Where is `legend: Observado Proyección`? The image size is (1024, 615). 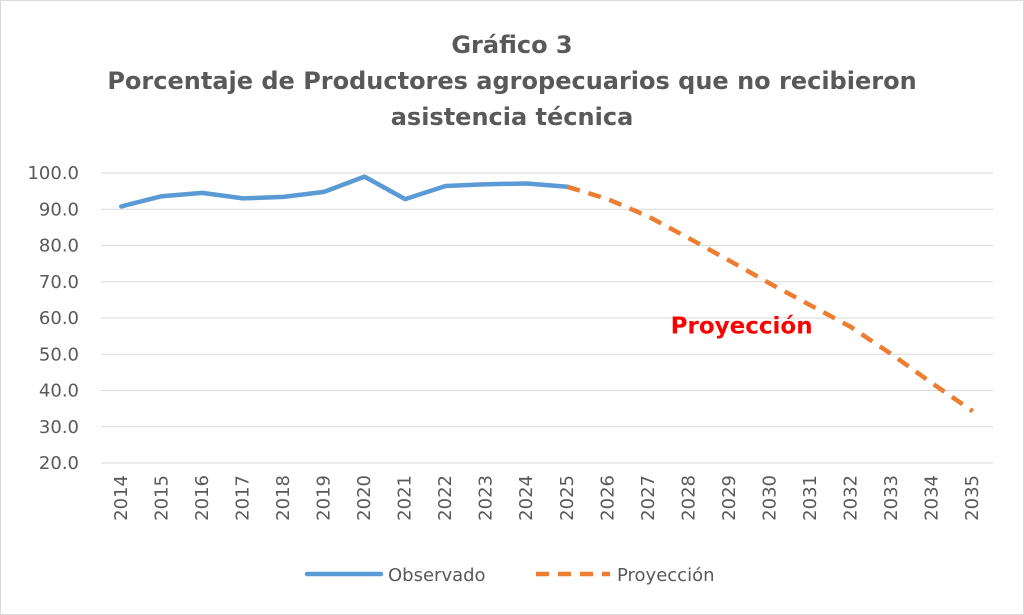
legend: Observado Proyección is located at coordinates (509, 575).